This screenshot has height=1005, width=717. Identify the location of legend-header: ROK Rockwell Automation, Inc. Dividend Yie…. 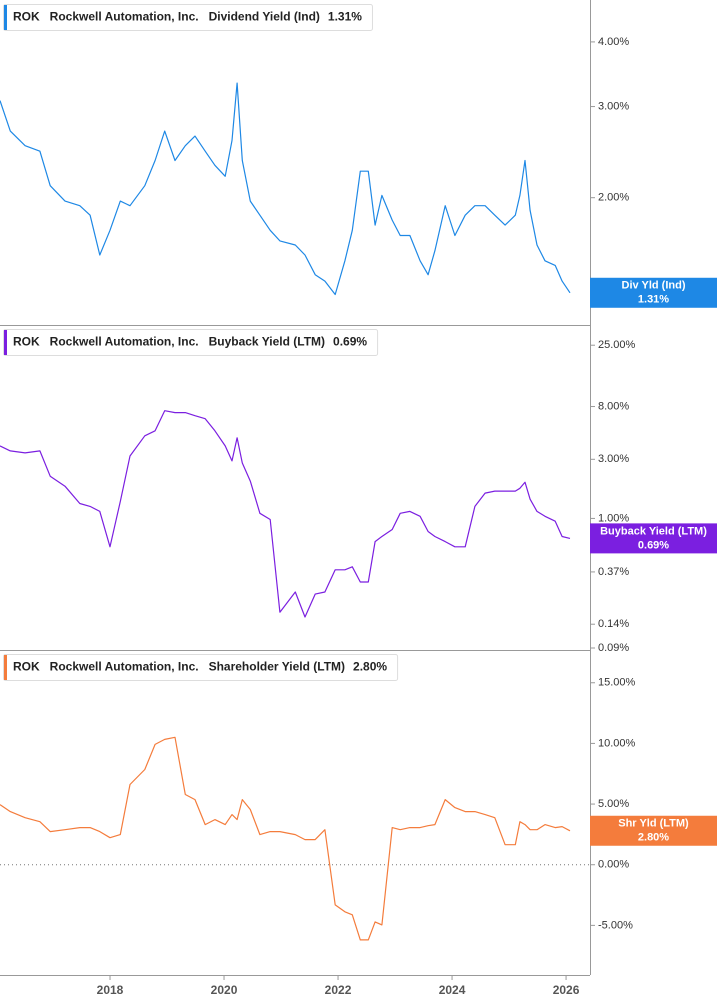
(188, 17).